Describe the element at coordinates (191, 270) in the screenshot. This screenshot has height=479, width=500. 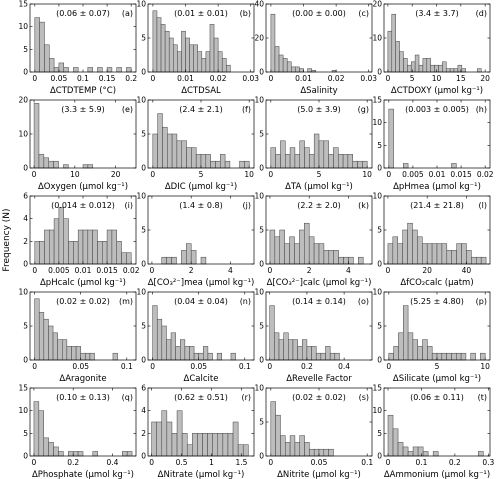
I see `x-tick-label: 2` at that location.